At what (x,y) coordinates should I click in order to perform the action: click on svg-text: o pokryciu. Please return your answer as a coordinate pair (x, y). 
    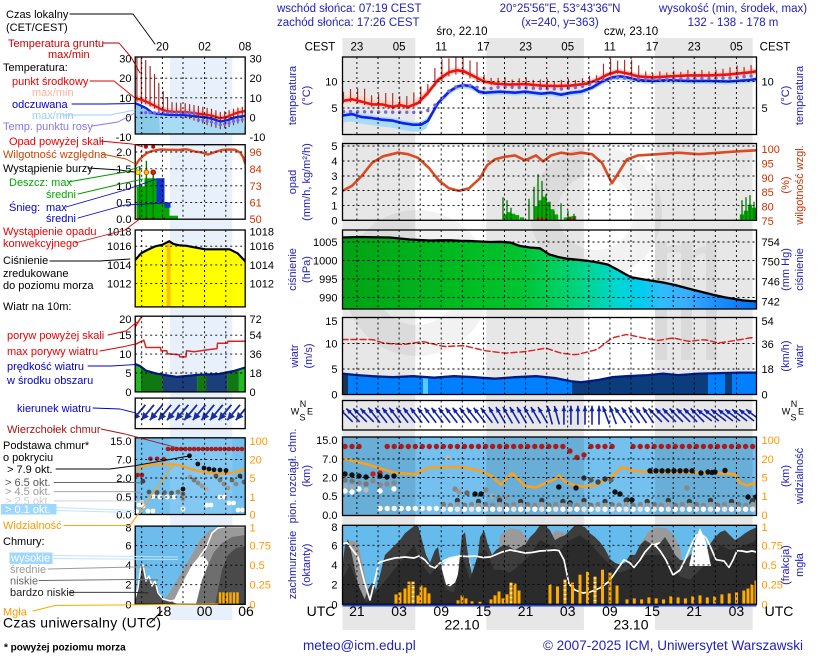
    Looking at the image, I should click on (28, 458).